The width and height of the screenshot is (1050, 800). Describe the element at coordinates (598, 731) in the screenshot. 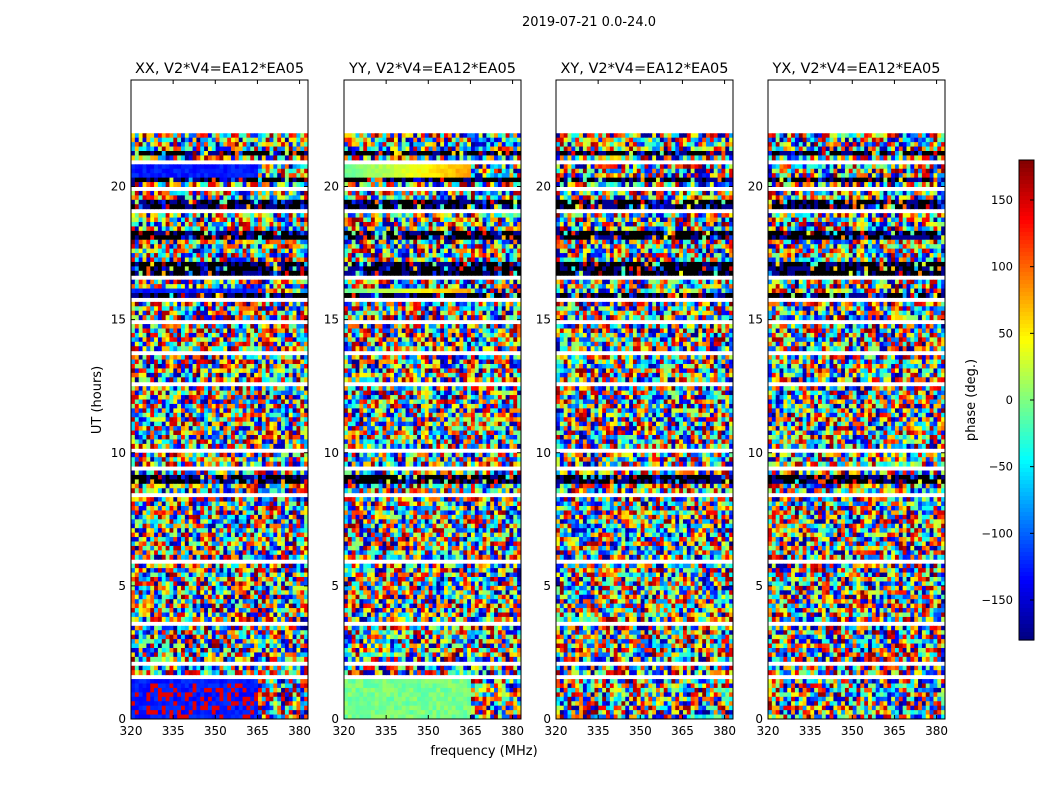

I see `x-tick-label: 335` at that location.